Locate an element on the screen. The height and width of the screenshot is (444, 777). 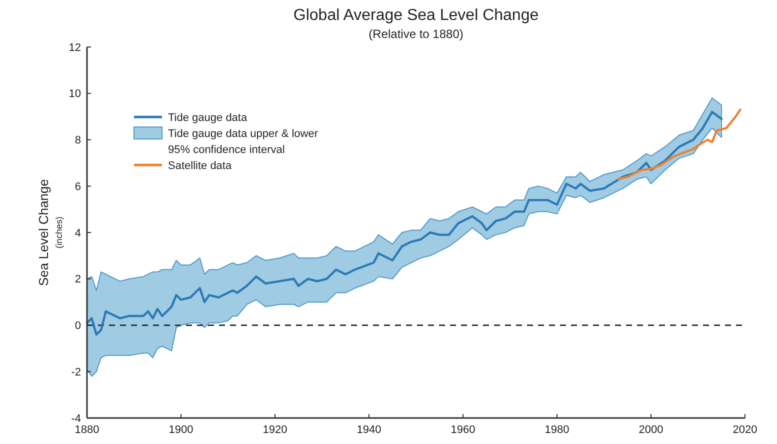
line-series is located at coordinates (679, 144).